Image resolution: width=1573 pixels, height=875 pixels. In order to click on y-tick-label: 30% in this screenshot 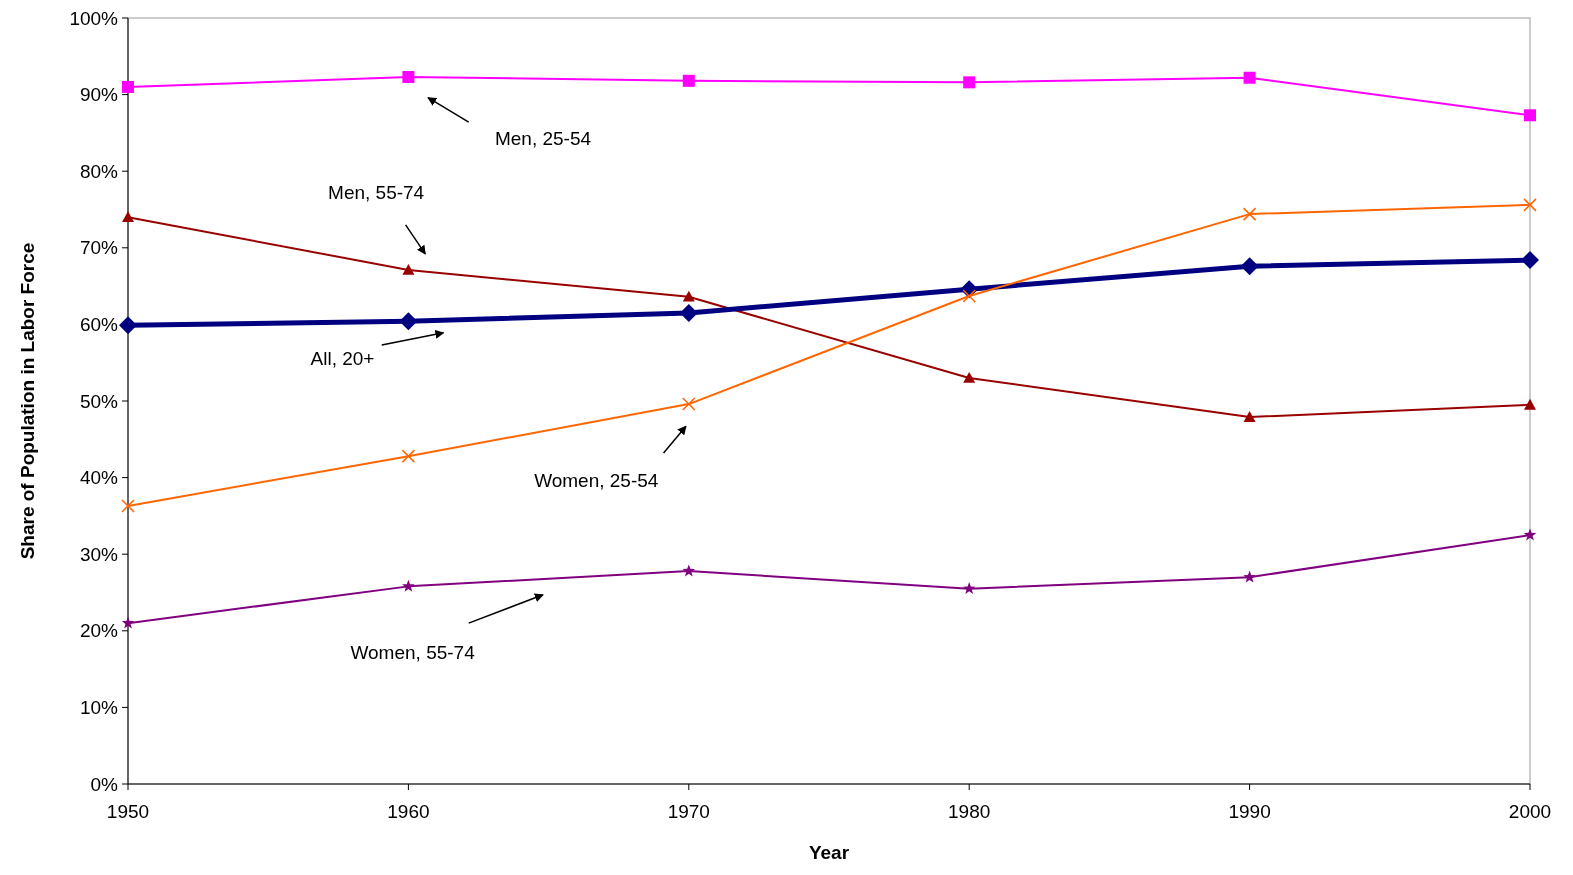, I will do `click(99, 554)`.